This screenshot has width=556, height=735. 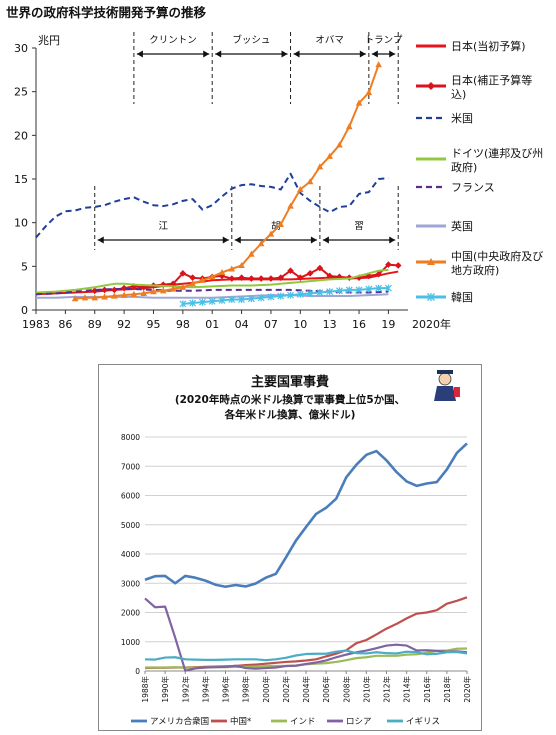 What do you see at coordinates (124, 324) in the screenshot?
I see `chart1-x-tick-label: 92` at bounding box center [124, 324].